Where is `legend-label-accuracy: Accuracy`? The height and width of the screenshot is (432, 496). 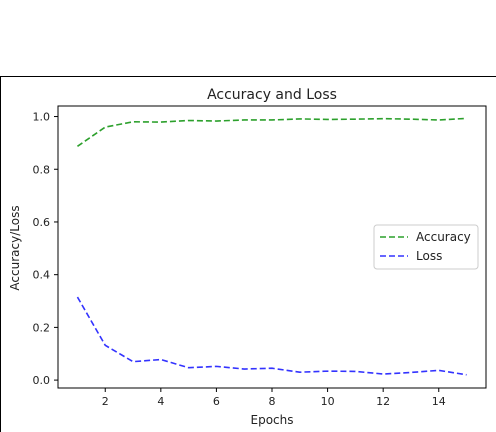
legend-label-accuracy: Accuracy is located at coordinates (443, 237).